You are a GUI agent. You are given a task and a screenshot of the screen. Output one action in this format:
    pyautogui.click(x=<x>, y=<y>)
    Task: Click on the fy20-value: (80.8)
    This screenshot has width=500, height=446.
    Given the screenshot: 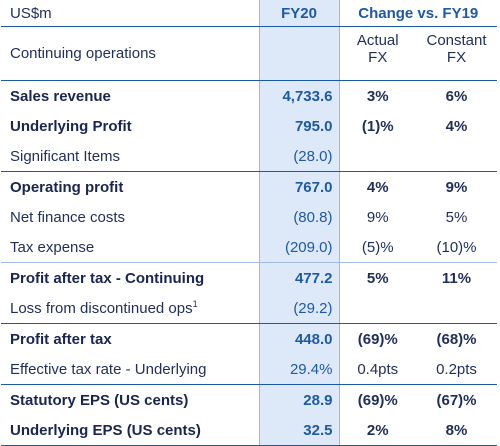 What is the action you would take?
    pyautogui.click(x=299, y=217)
    